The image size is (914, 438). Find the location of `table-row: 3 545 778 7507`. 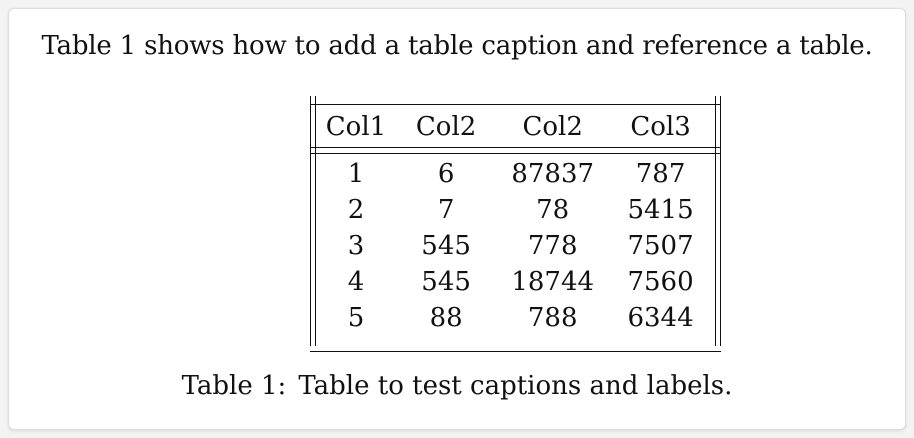

table-row: 3 545 778 7507 is located at coordinates (513, 246).